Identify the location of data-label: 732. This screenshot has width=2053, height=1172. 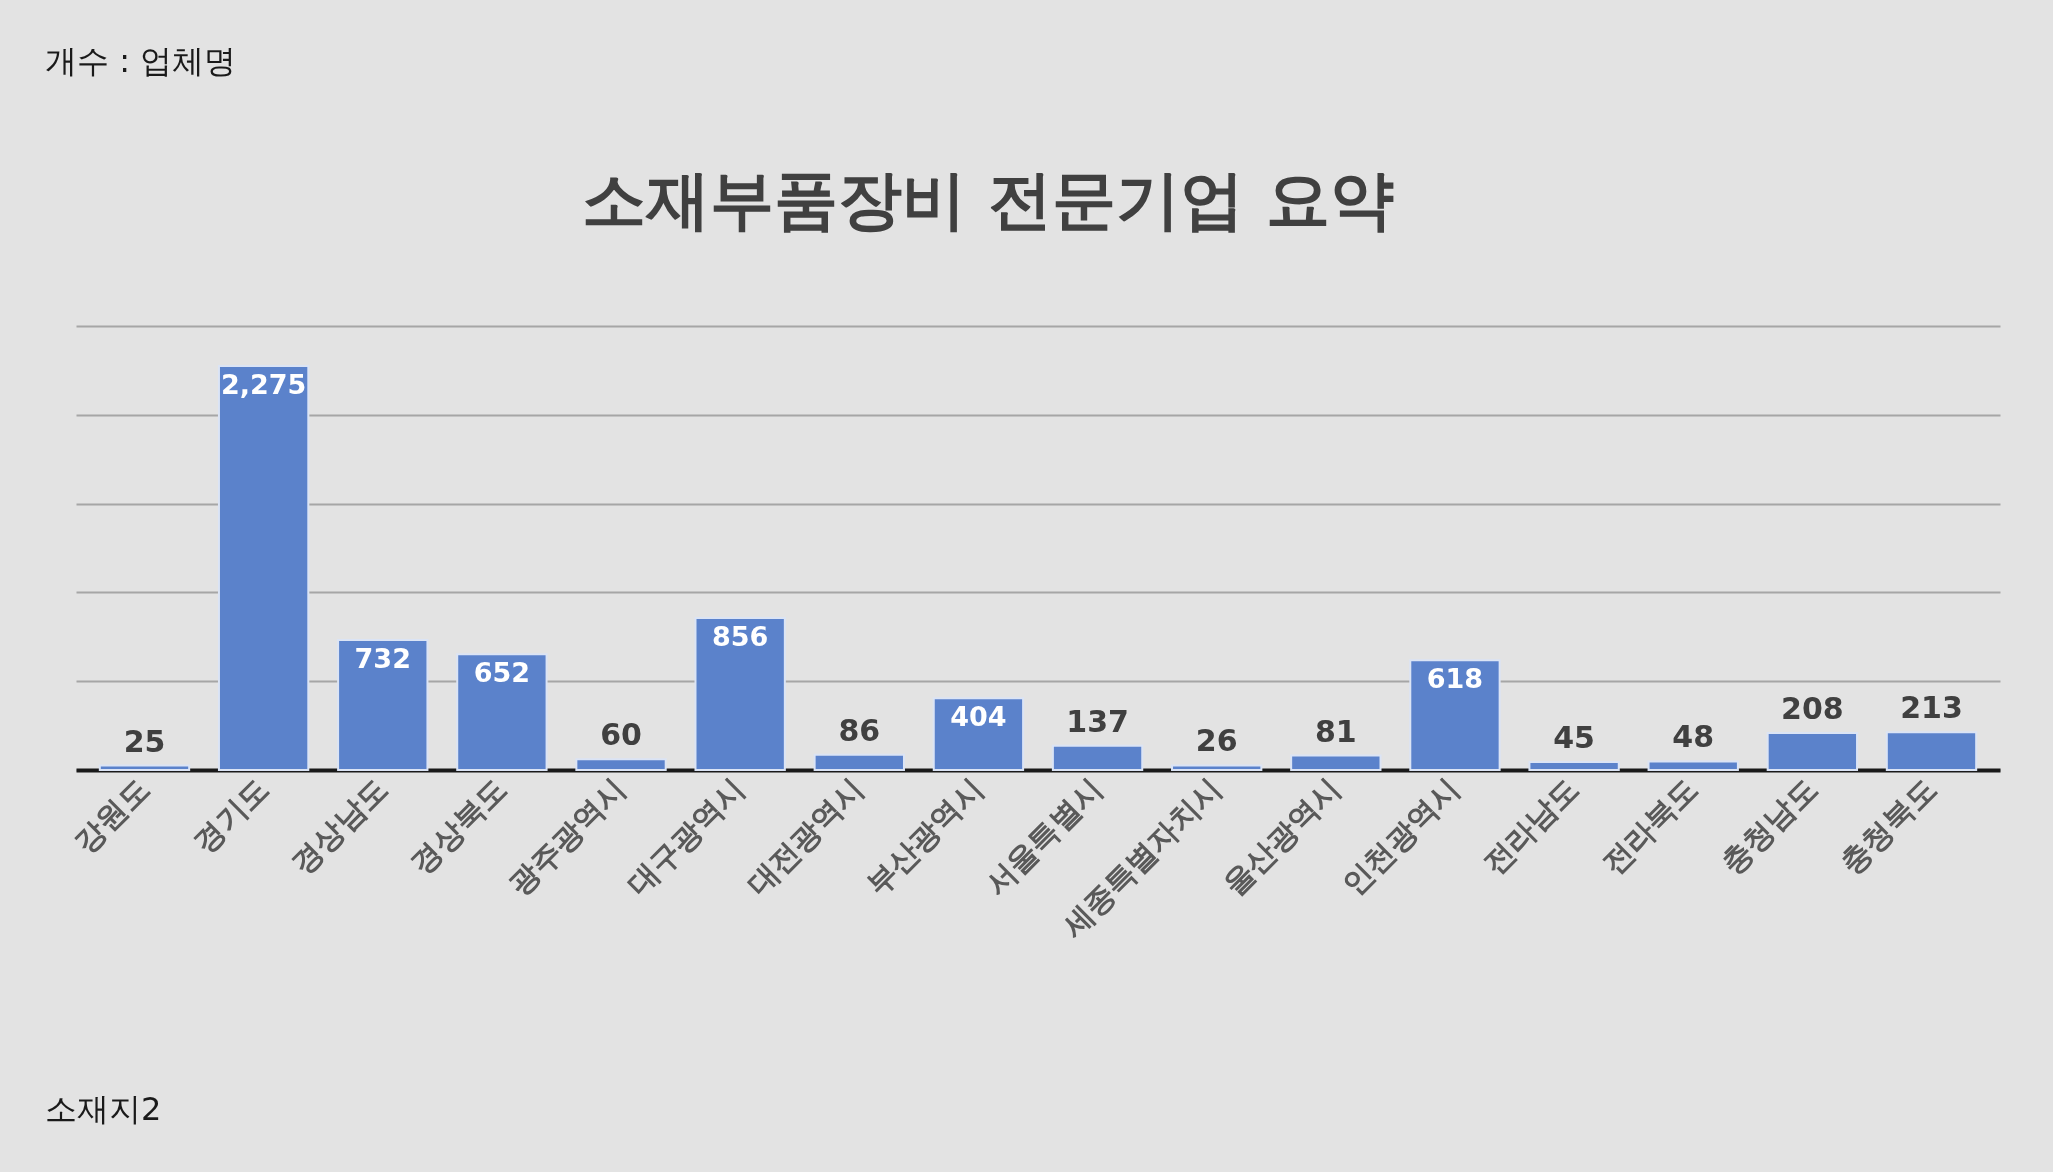
(382, 658).